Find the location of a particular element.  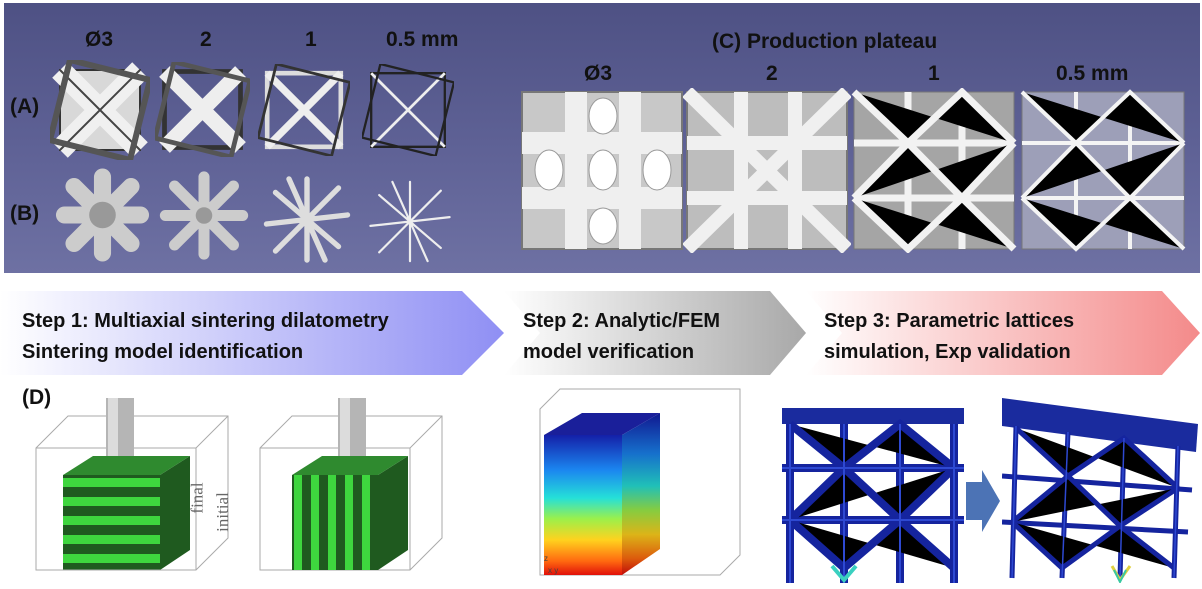

production-plateau-title: (C) Production plateau is located at coordinates (825, 41).